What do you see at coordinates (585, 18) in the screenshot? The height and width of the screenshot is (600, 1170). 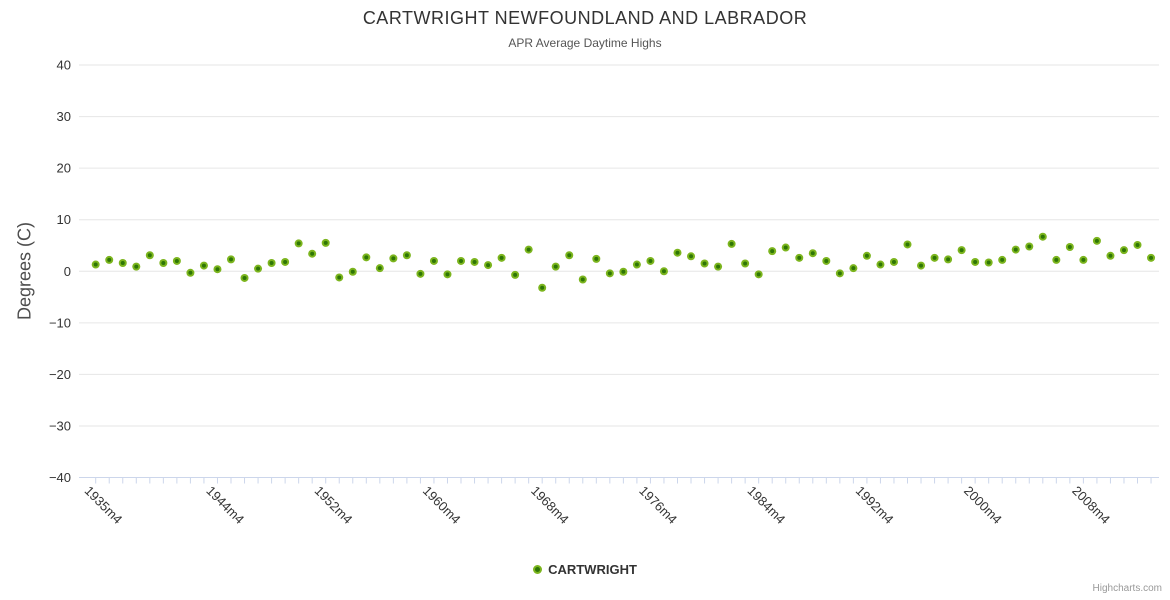 I see `chart-title: CARTWRIGHT NEWFOUNDLAND AND LABRADOR` at bounding box center [585, 18].